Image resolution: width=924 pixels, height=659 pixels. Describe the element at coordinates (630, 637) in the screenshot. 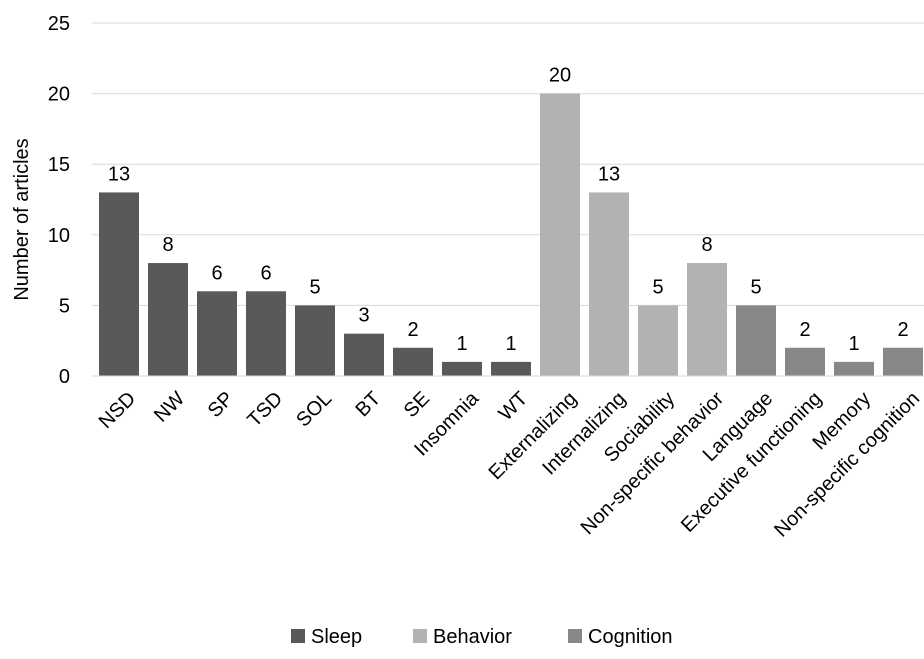

I see `legend-label-cognition: Cognition` at that location.